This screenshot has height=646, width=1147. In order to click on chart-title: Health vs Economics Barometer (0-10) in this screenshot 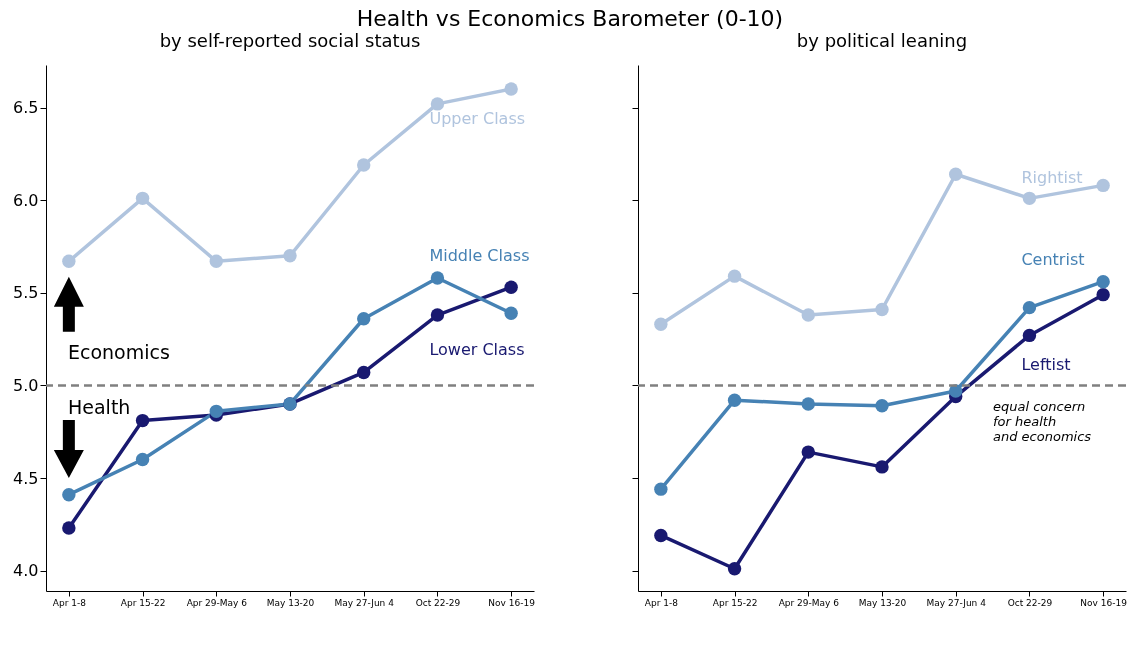, I will do `click(570, 18)`.